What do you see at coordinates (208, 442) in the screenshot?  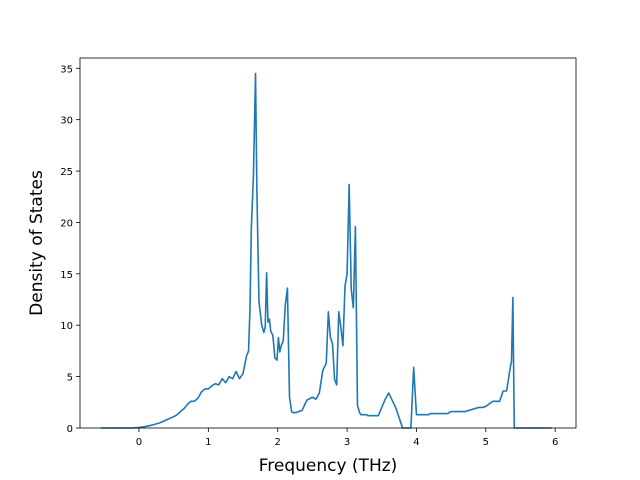 I see `x-tick-label: 1` at bounding box center [208, 442].